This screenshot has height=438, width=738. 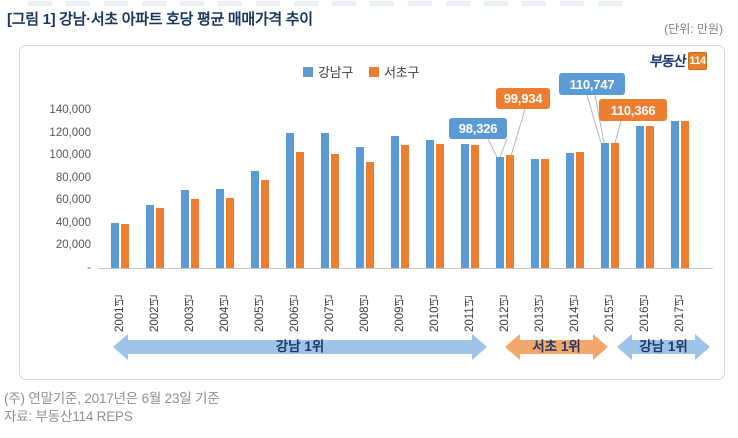 I want to click on x-axis-label-2004: 2004년, so click(x=225, y=313).